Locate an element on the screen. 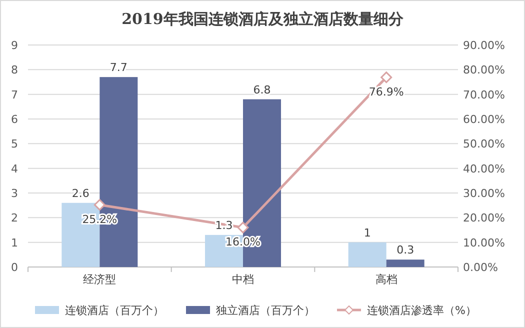 Image resolution: width=525 pixels, height=328 pixels. data-label: 6.8 is located at coordinates (262, 89).